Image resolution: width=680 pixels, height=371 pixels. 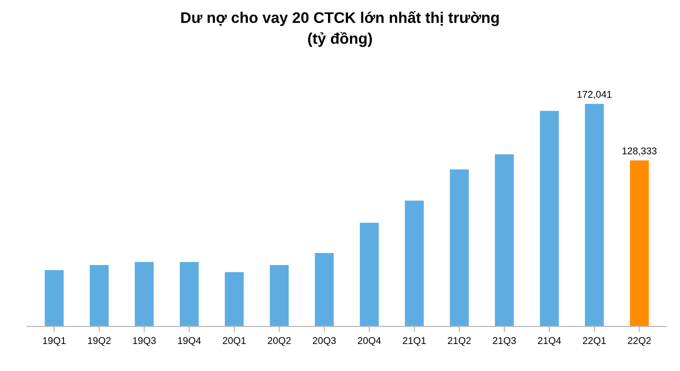 I want to click on chart-title: Dư nợ cho vay 20 CTCK lớn nhất thị trường (tỷ đồng), so click(x=340, y=29).